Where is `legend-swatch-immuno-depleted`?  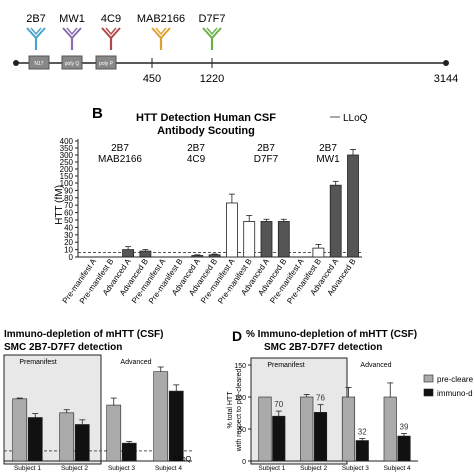
legend-swatch-immuno-depleted is located at coordinates (428, 392).